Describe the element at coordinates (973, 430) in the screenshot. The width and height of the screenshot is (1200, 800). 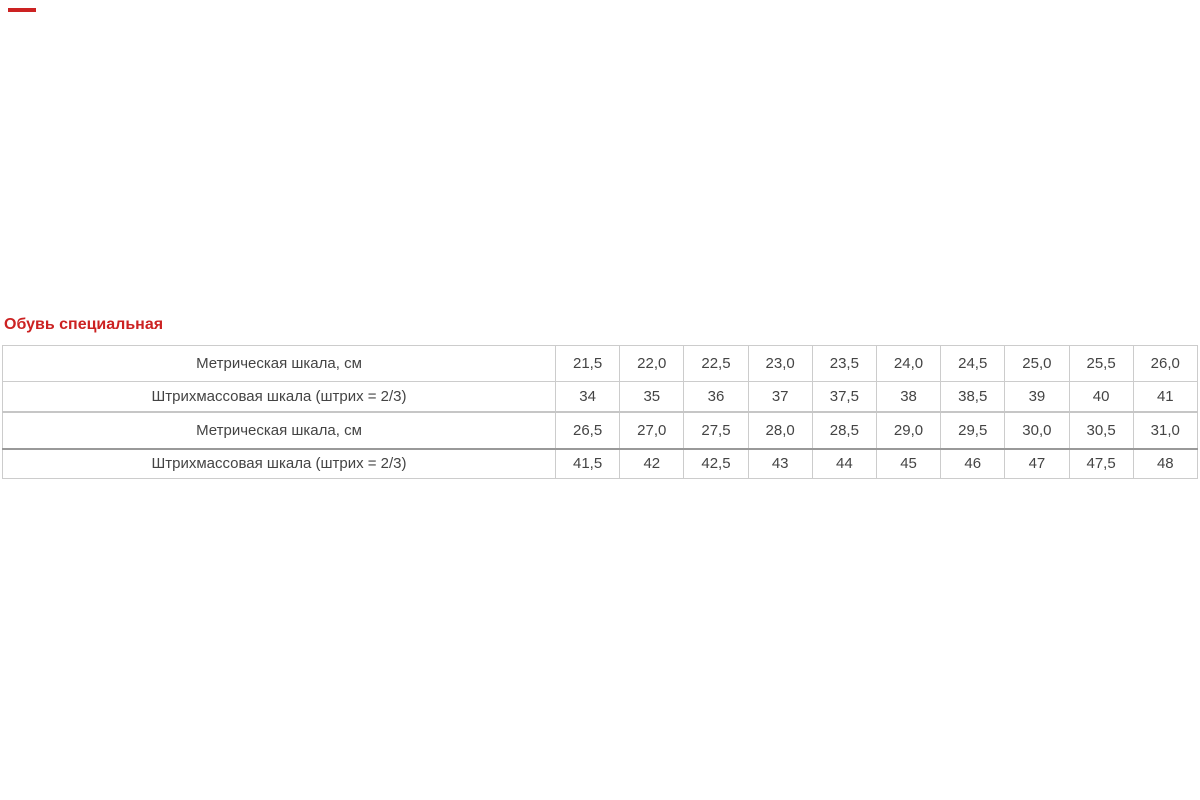
I see `table-cell: 29,5` at that location.